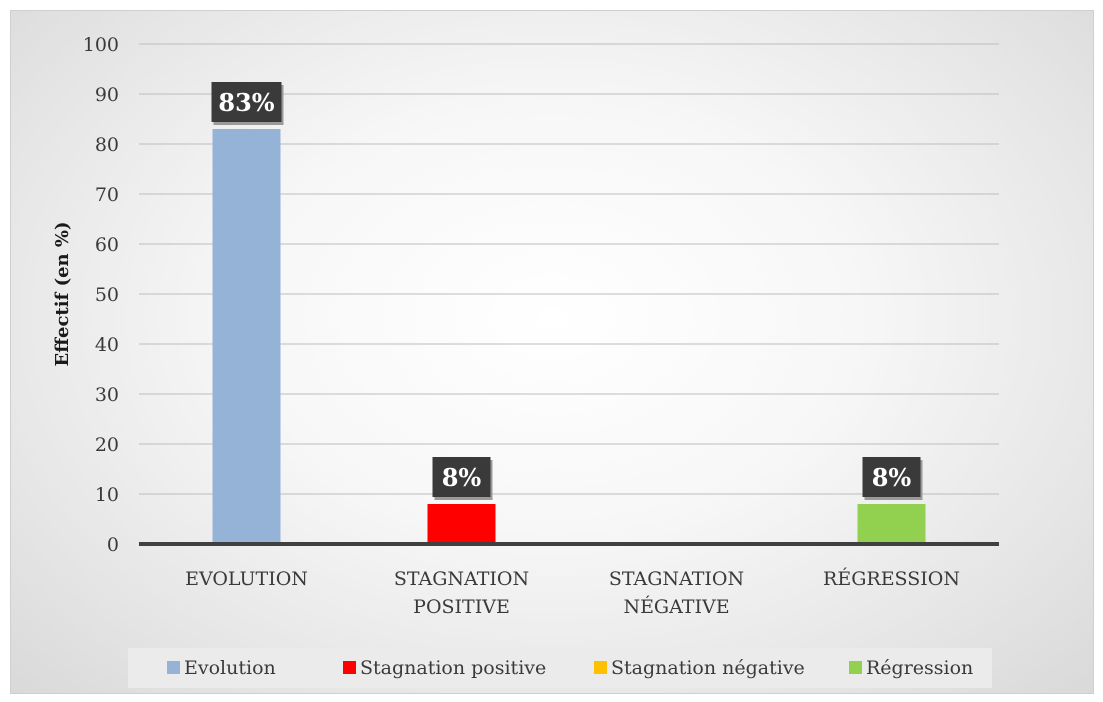 This screenshot has width=1103, height=702. What do you see at coordinates (107, 245) in the screenshot?
I see `y-tick-label: 60` at bounding box center [107, 245].